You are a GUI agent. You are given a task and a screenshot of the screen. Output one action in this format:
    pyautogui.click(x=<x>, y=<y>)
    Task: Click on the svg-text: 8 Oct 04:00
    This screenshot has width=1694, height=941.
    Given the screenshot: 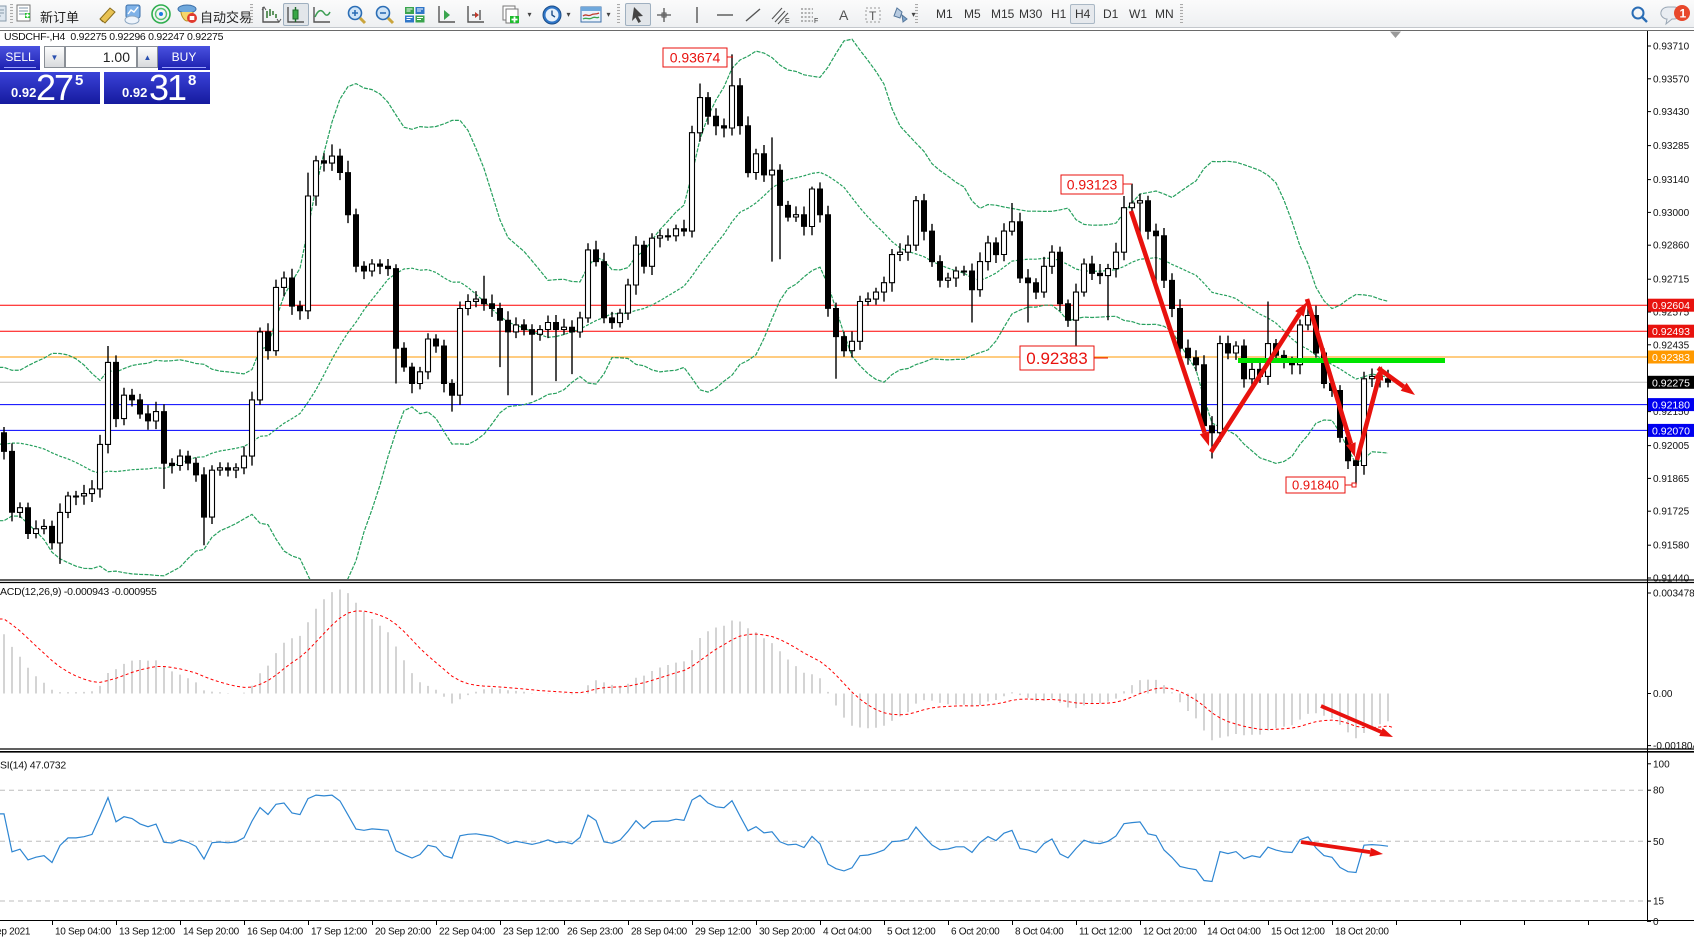 What is the action you would take?
    pyautogui.click(x=1039, y=932)
    